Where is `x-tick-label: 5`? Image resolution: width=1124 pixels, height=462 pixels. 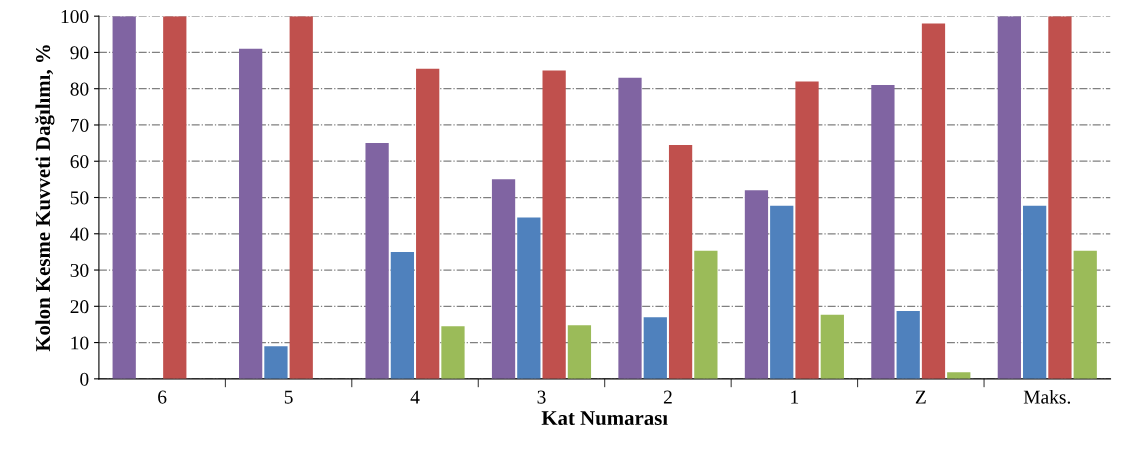
x-tick-label: 5 is located at coordinates (288, 397).